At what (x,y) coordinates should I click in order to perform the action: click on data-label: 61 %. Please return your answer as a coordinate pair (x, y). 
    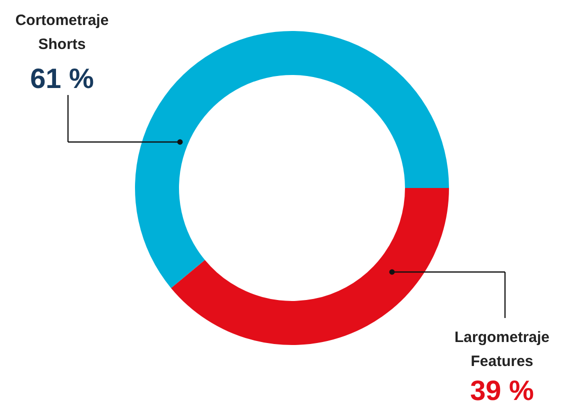
    Looking at the image, I should click on (62, 78).